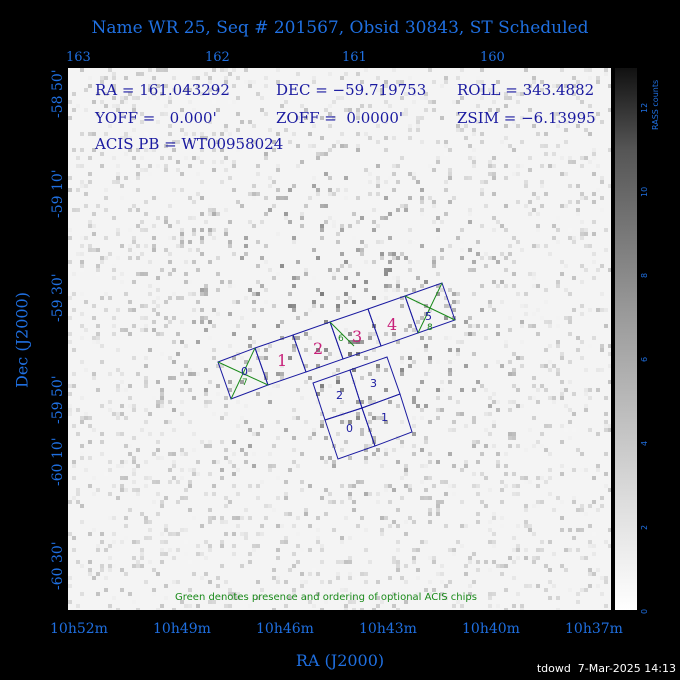  Describe the element at coordinates (357, 336) in the screenshot. I see `acis-s-label-3: 3` at that location.